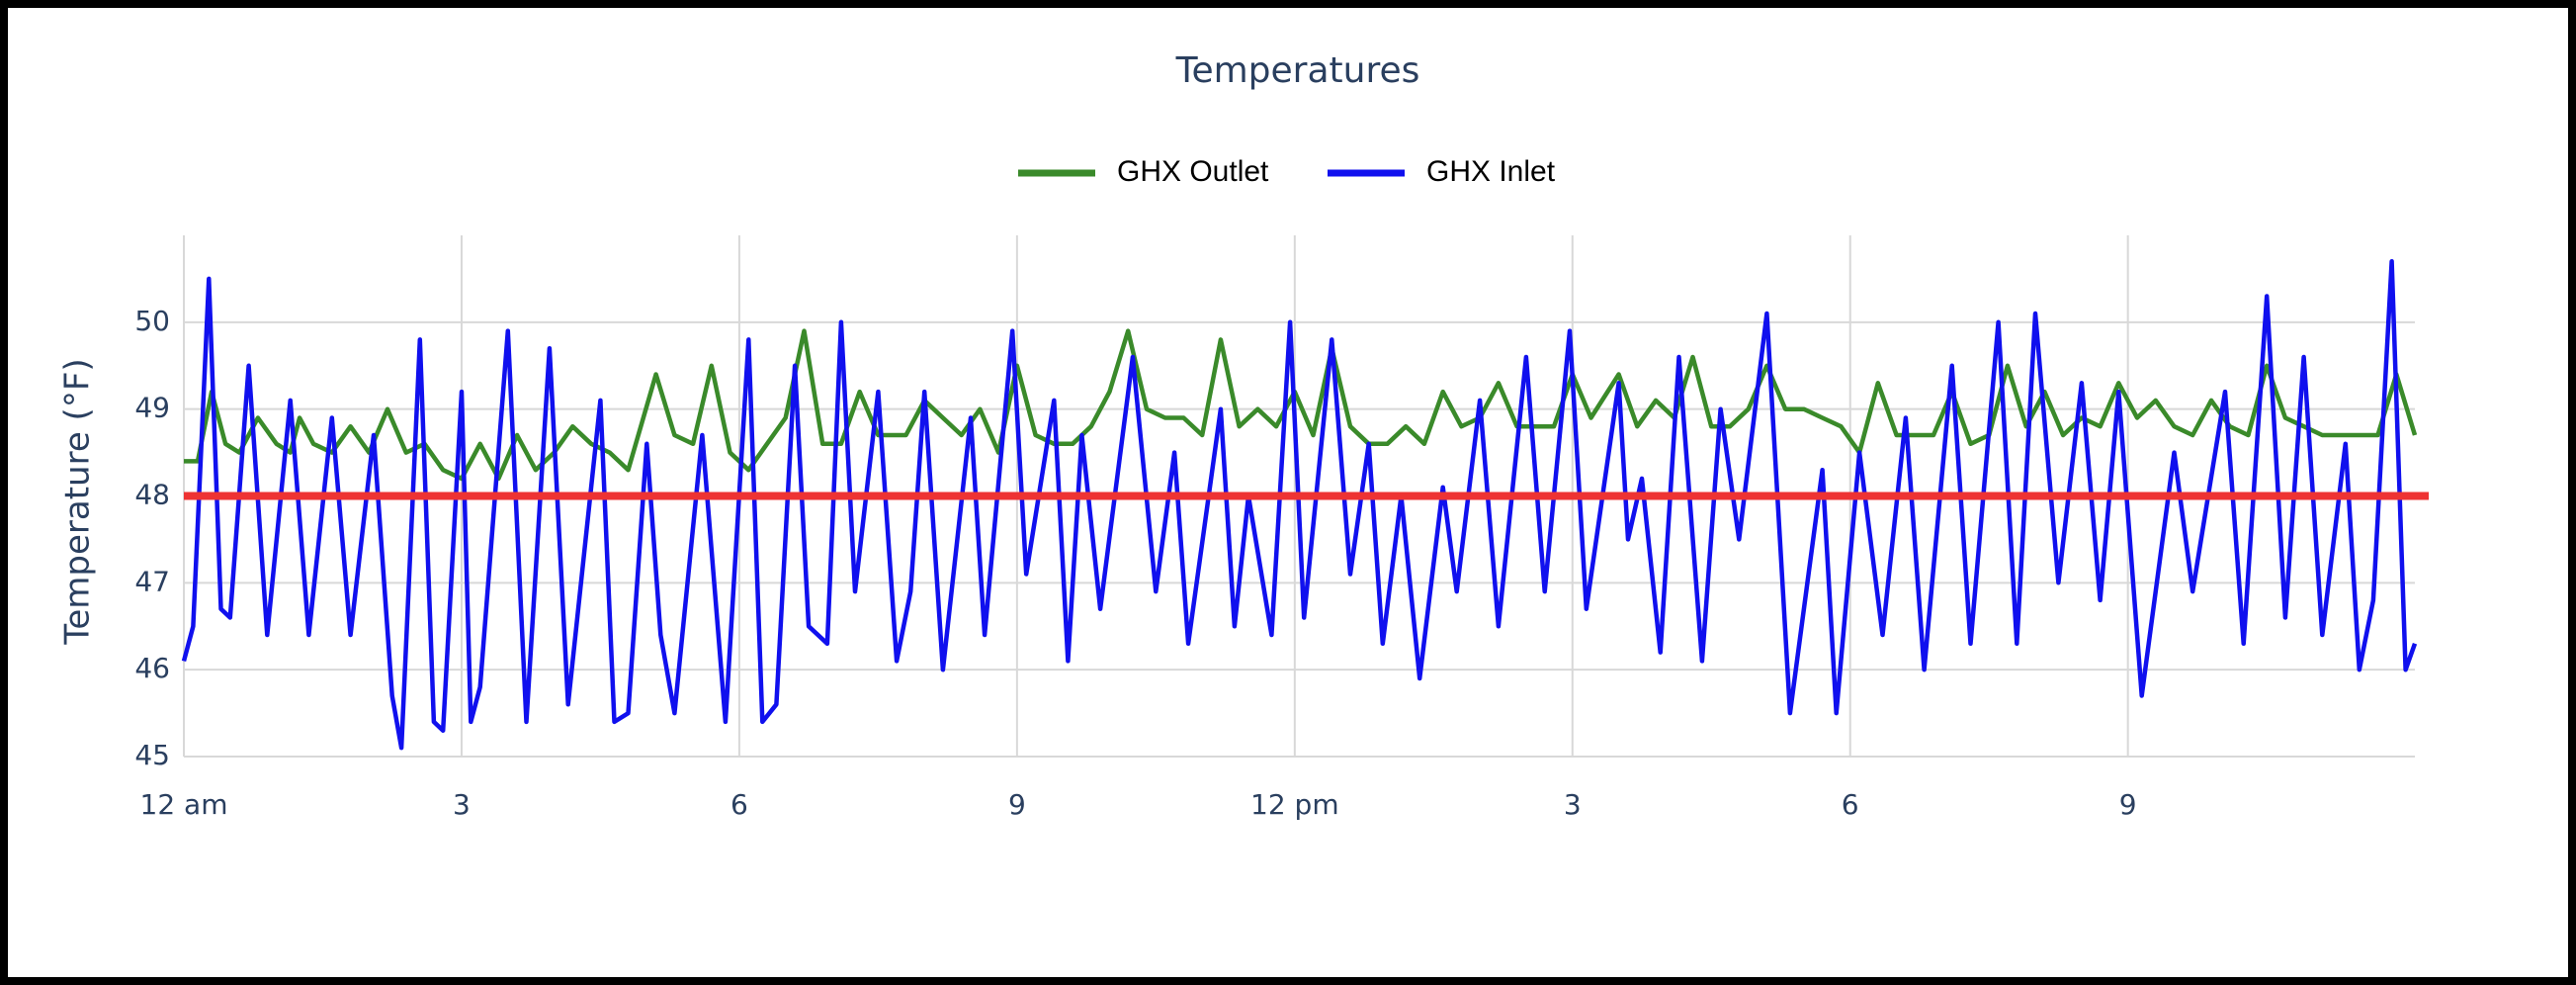 The height and width of the screenshot is (985, 2576). What do you see at coordinates (152, 321) in the screenshot?
I see `y-tick-label: 50` at bounding box center [152, 321].